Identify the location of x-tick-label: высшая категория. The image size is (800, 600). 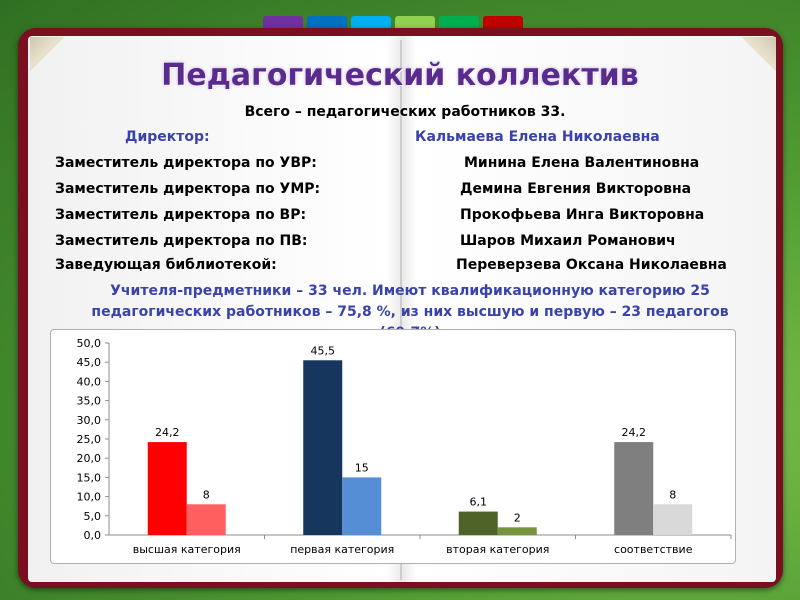
(187, 549).